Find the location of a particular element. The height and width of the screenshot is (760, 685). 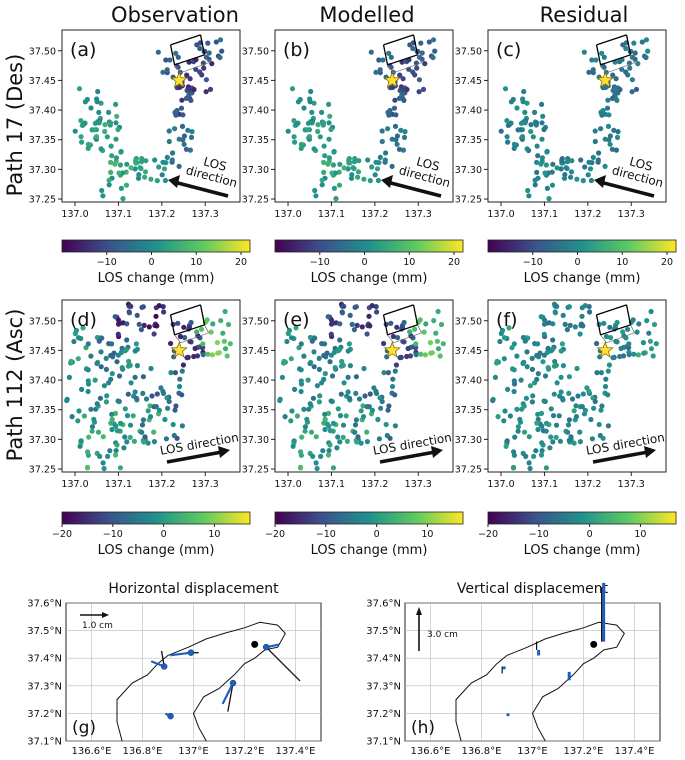

x-tick-label: 137°E is located at coordinates (193, 751).